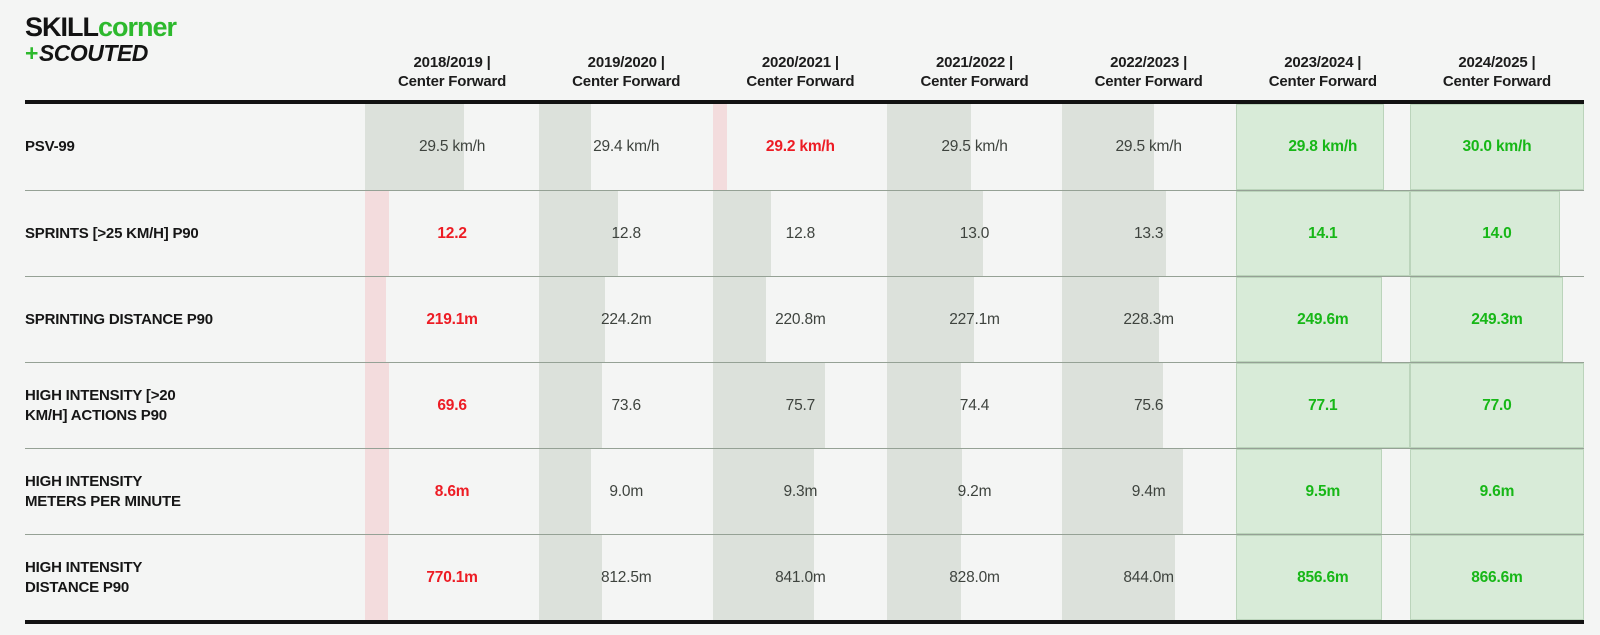 This screenshot has width=1600, height=635. I want to click on metric-value: 13.3, so click(1148, 233).